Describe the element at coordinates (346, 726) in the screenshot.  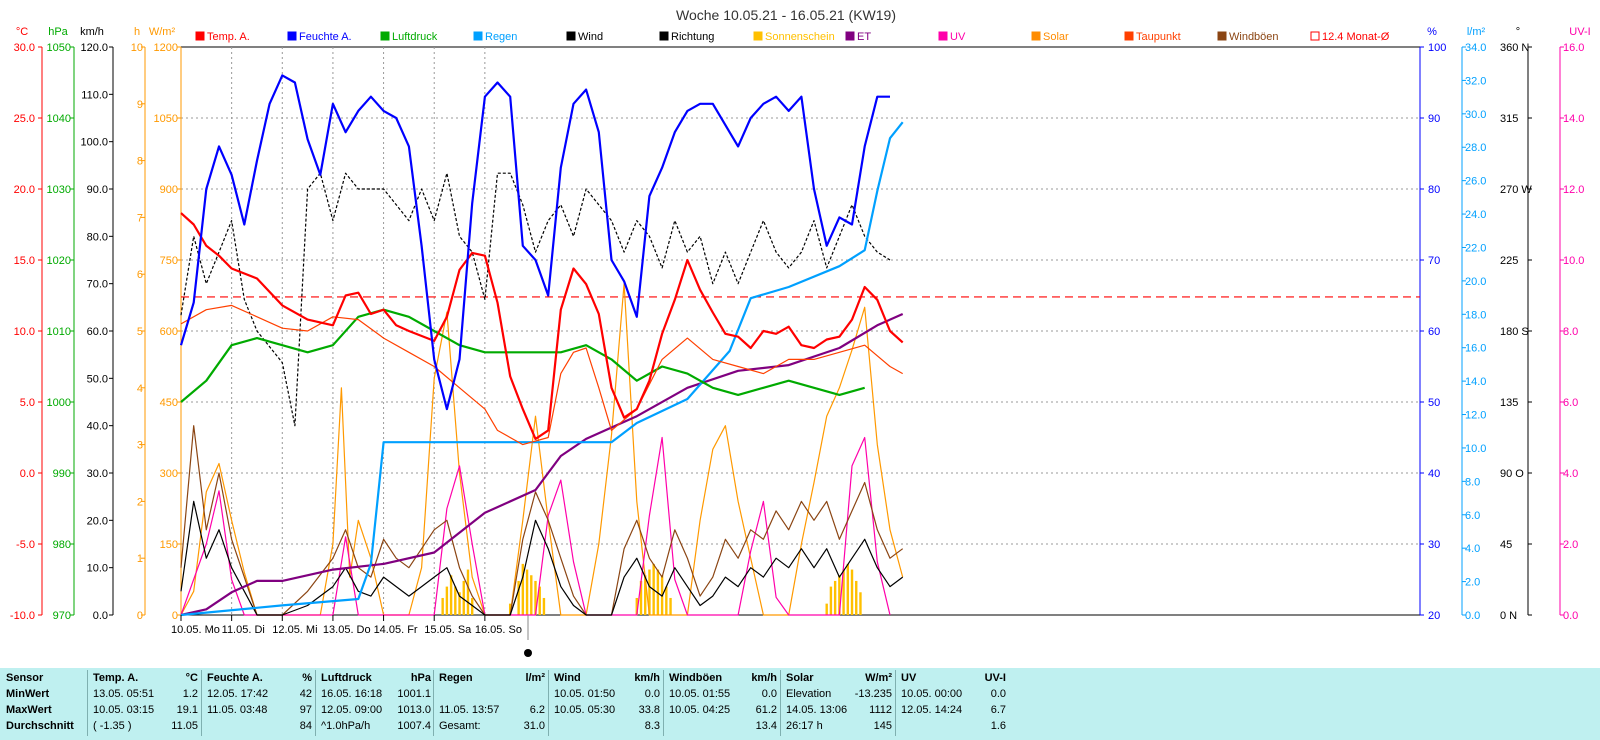
I see `stats-cell: ^1.0hPa/h` at that location.